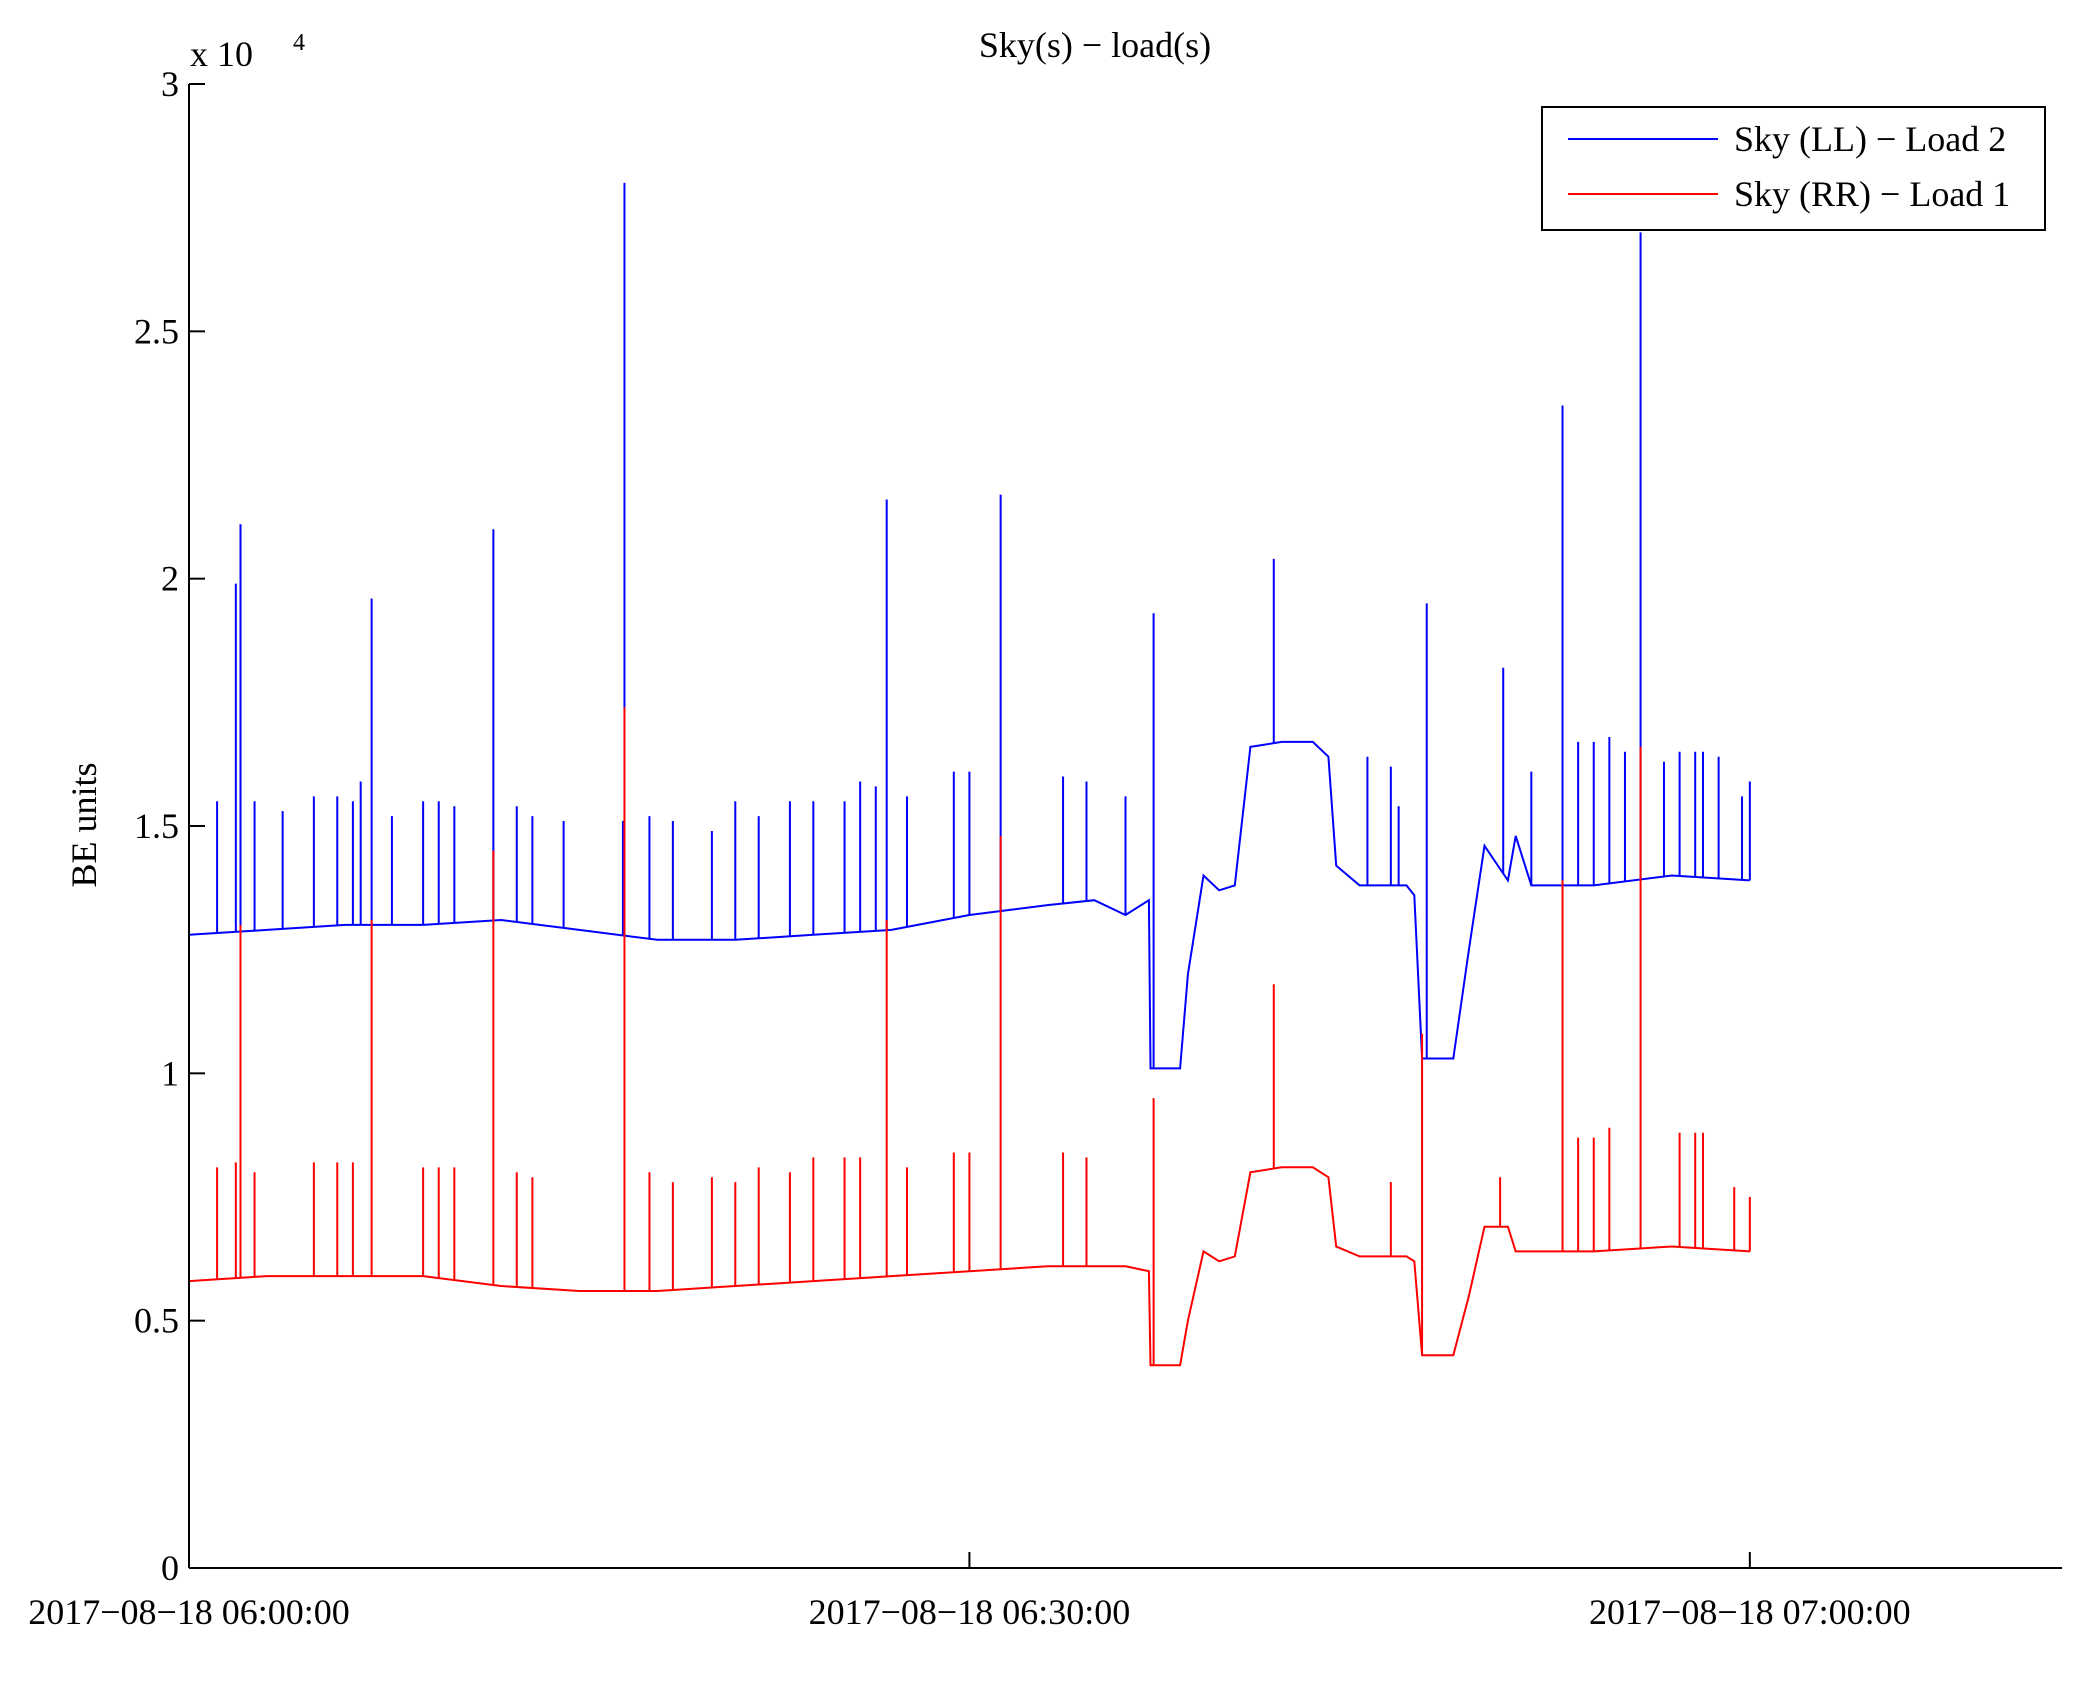  What do you see at coordinates (156, 331) in the screenshot?
I see `y-tick-label-6: 2.5` at bounding box center [156, 331].